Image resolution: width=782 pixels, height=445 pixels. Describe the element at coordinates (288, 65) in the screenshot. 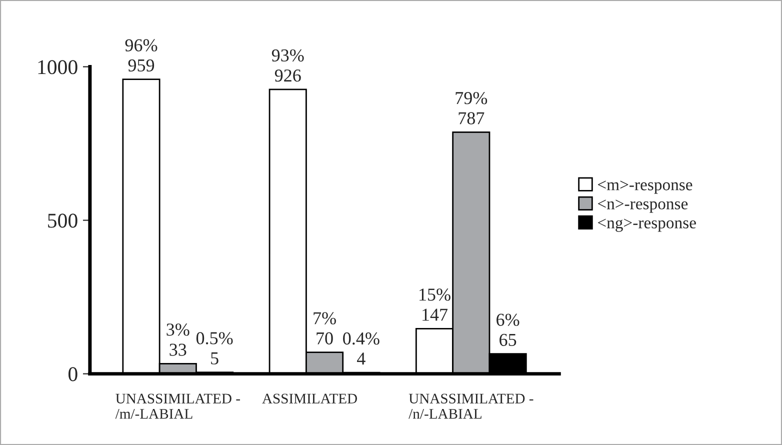

I see `data-label: 93% 926` at that location.